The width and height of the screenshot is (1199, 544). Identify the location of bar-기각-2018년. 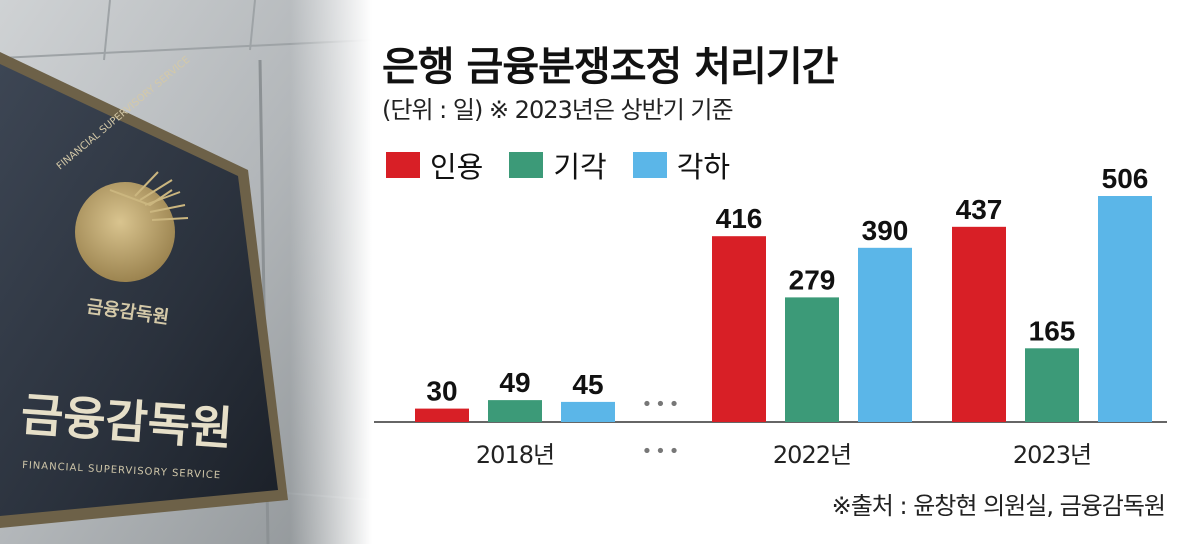
(515, 411).